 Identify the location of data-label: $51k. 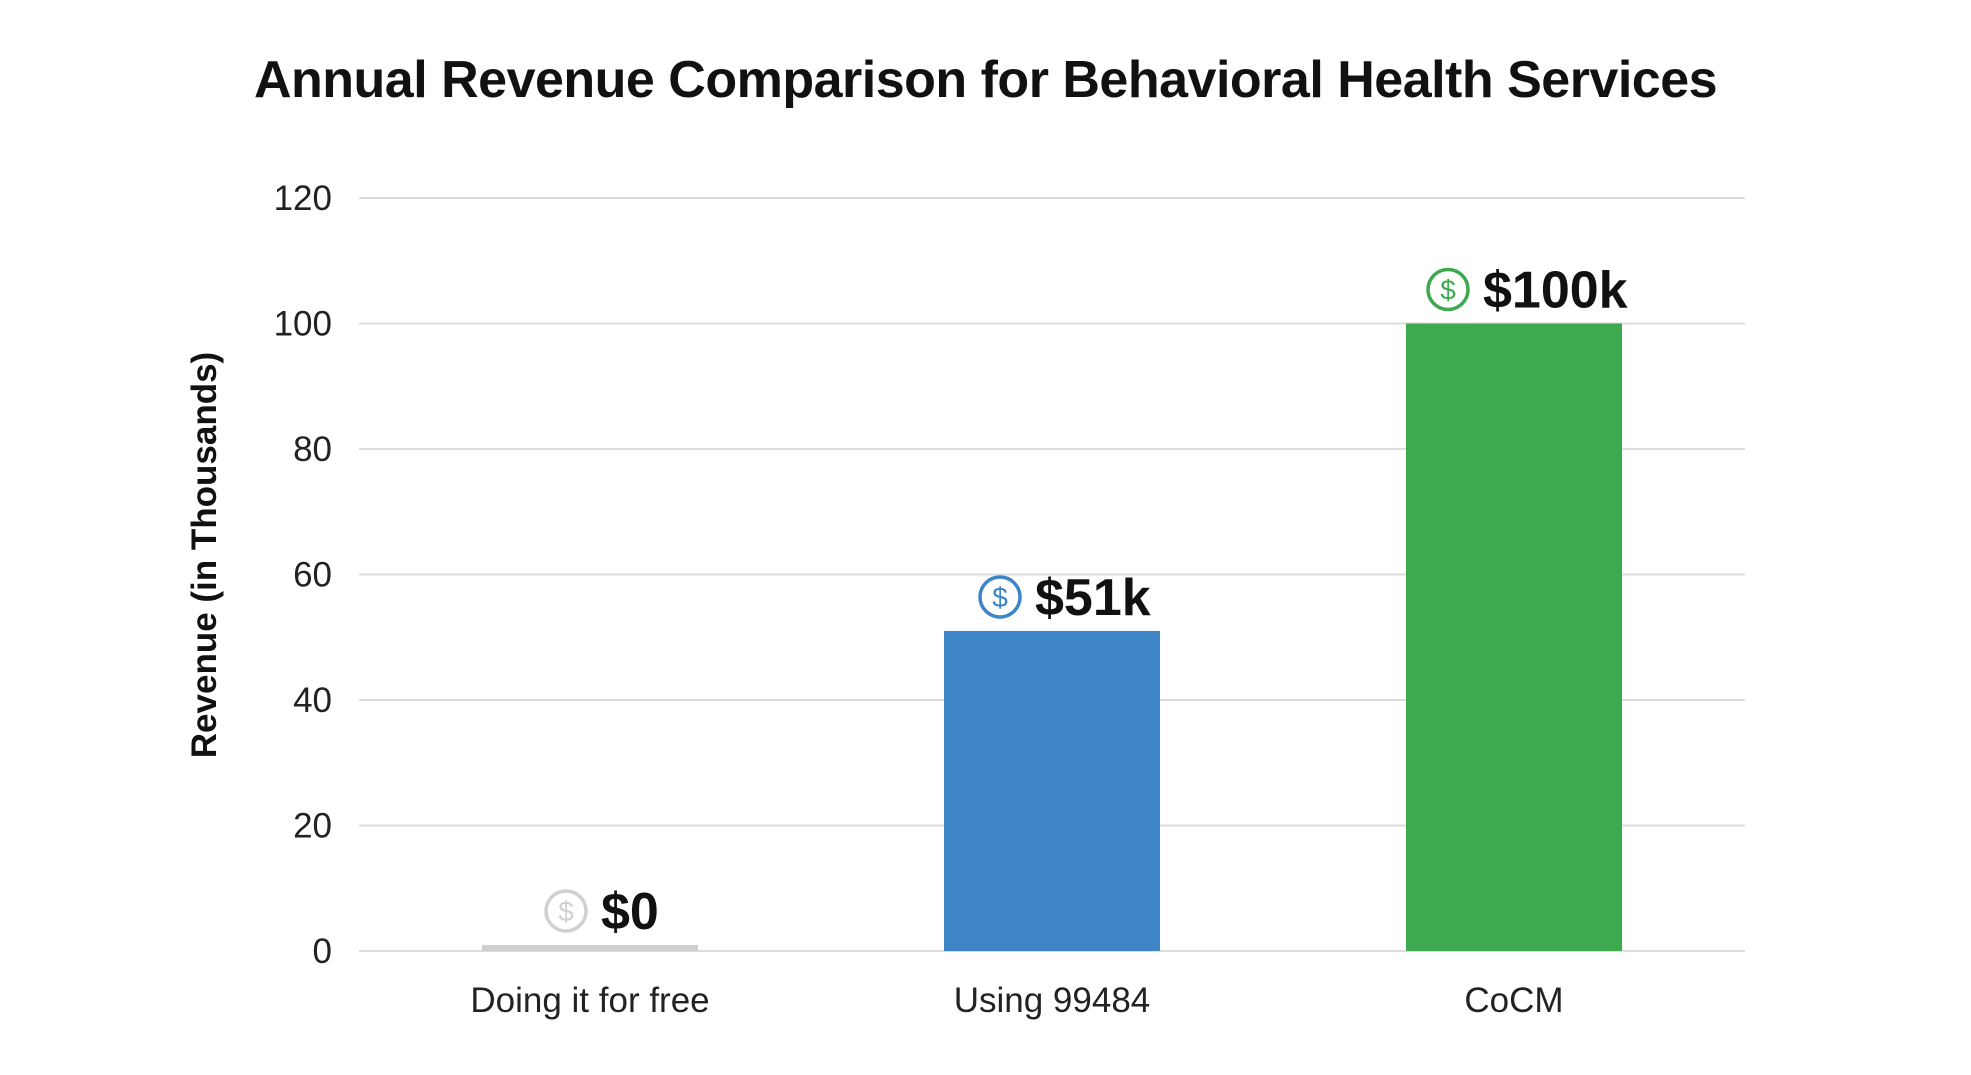
(1093, 598).